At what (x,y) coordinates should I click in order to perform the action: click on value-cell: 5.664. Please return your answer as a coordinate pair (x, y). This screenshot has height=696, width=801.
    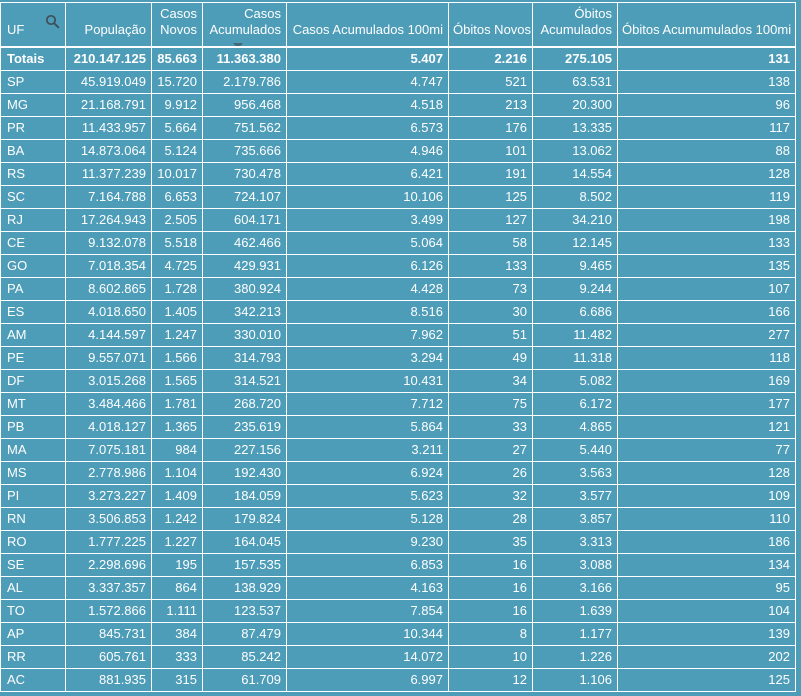
    Looking at the image, I should click on (177, 127).